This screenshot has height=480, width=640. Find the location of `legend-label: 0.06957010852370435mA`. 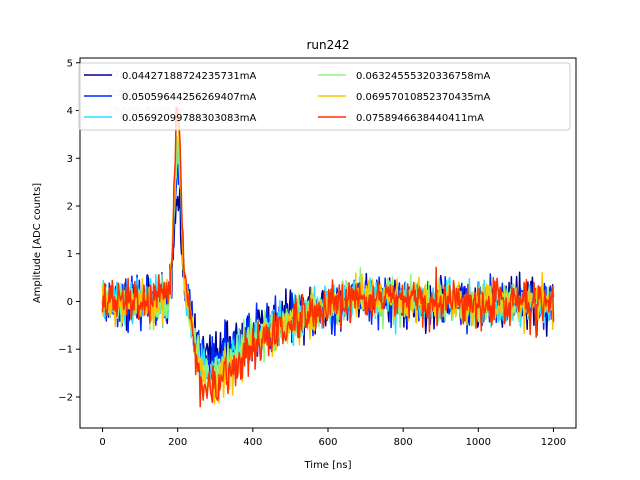

legend-label: 0.06957010852370435mA is located at coordinates (423, 97).